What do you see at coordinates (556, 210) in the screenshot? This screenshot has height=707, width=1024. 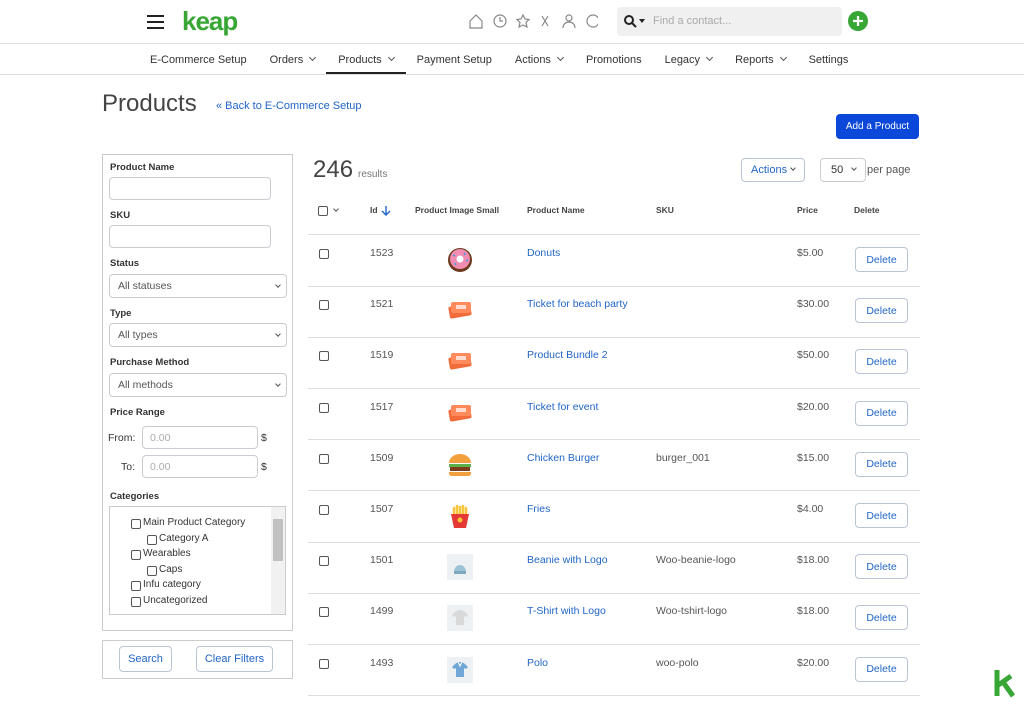 I see `column-header: Product Name` at bounding box center [556, 210].